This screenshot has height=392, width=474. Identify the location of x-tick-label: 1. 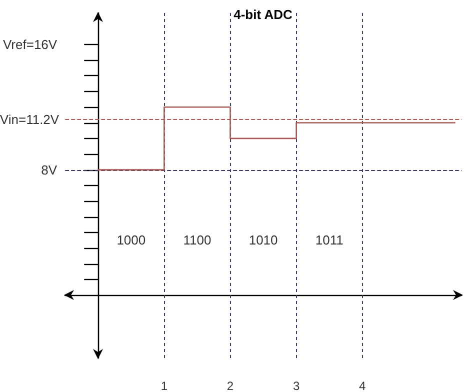
(164, 385).